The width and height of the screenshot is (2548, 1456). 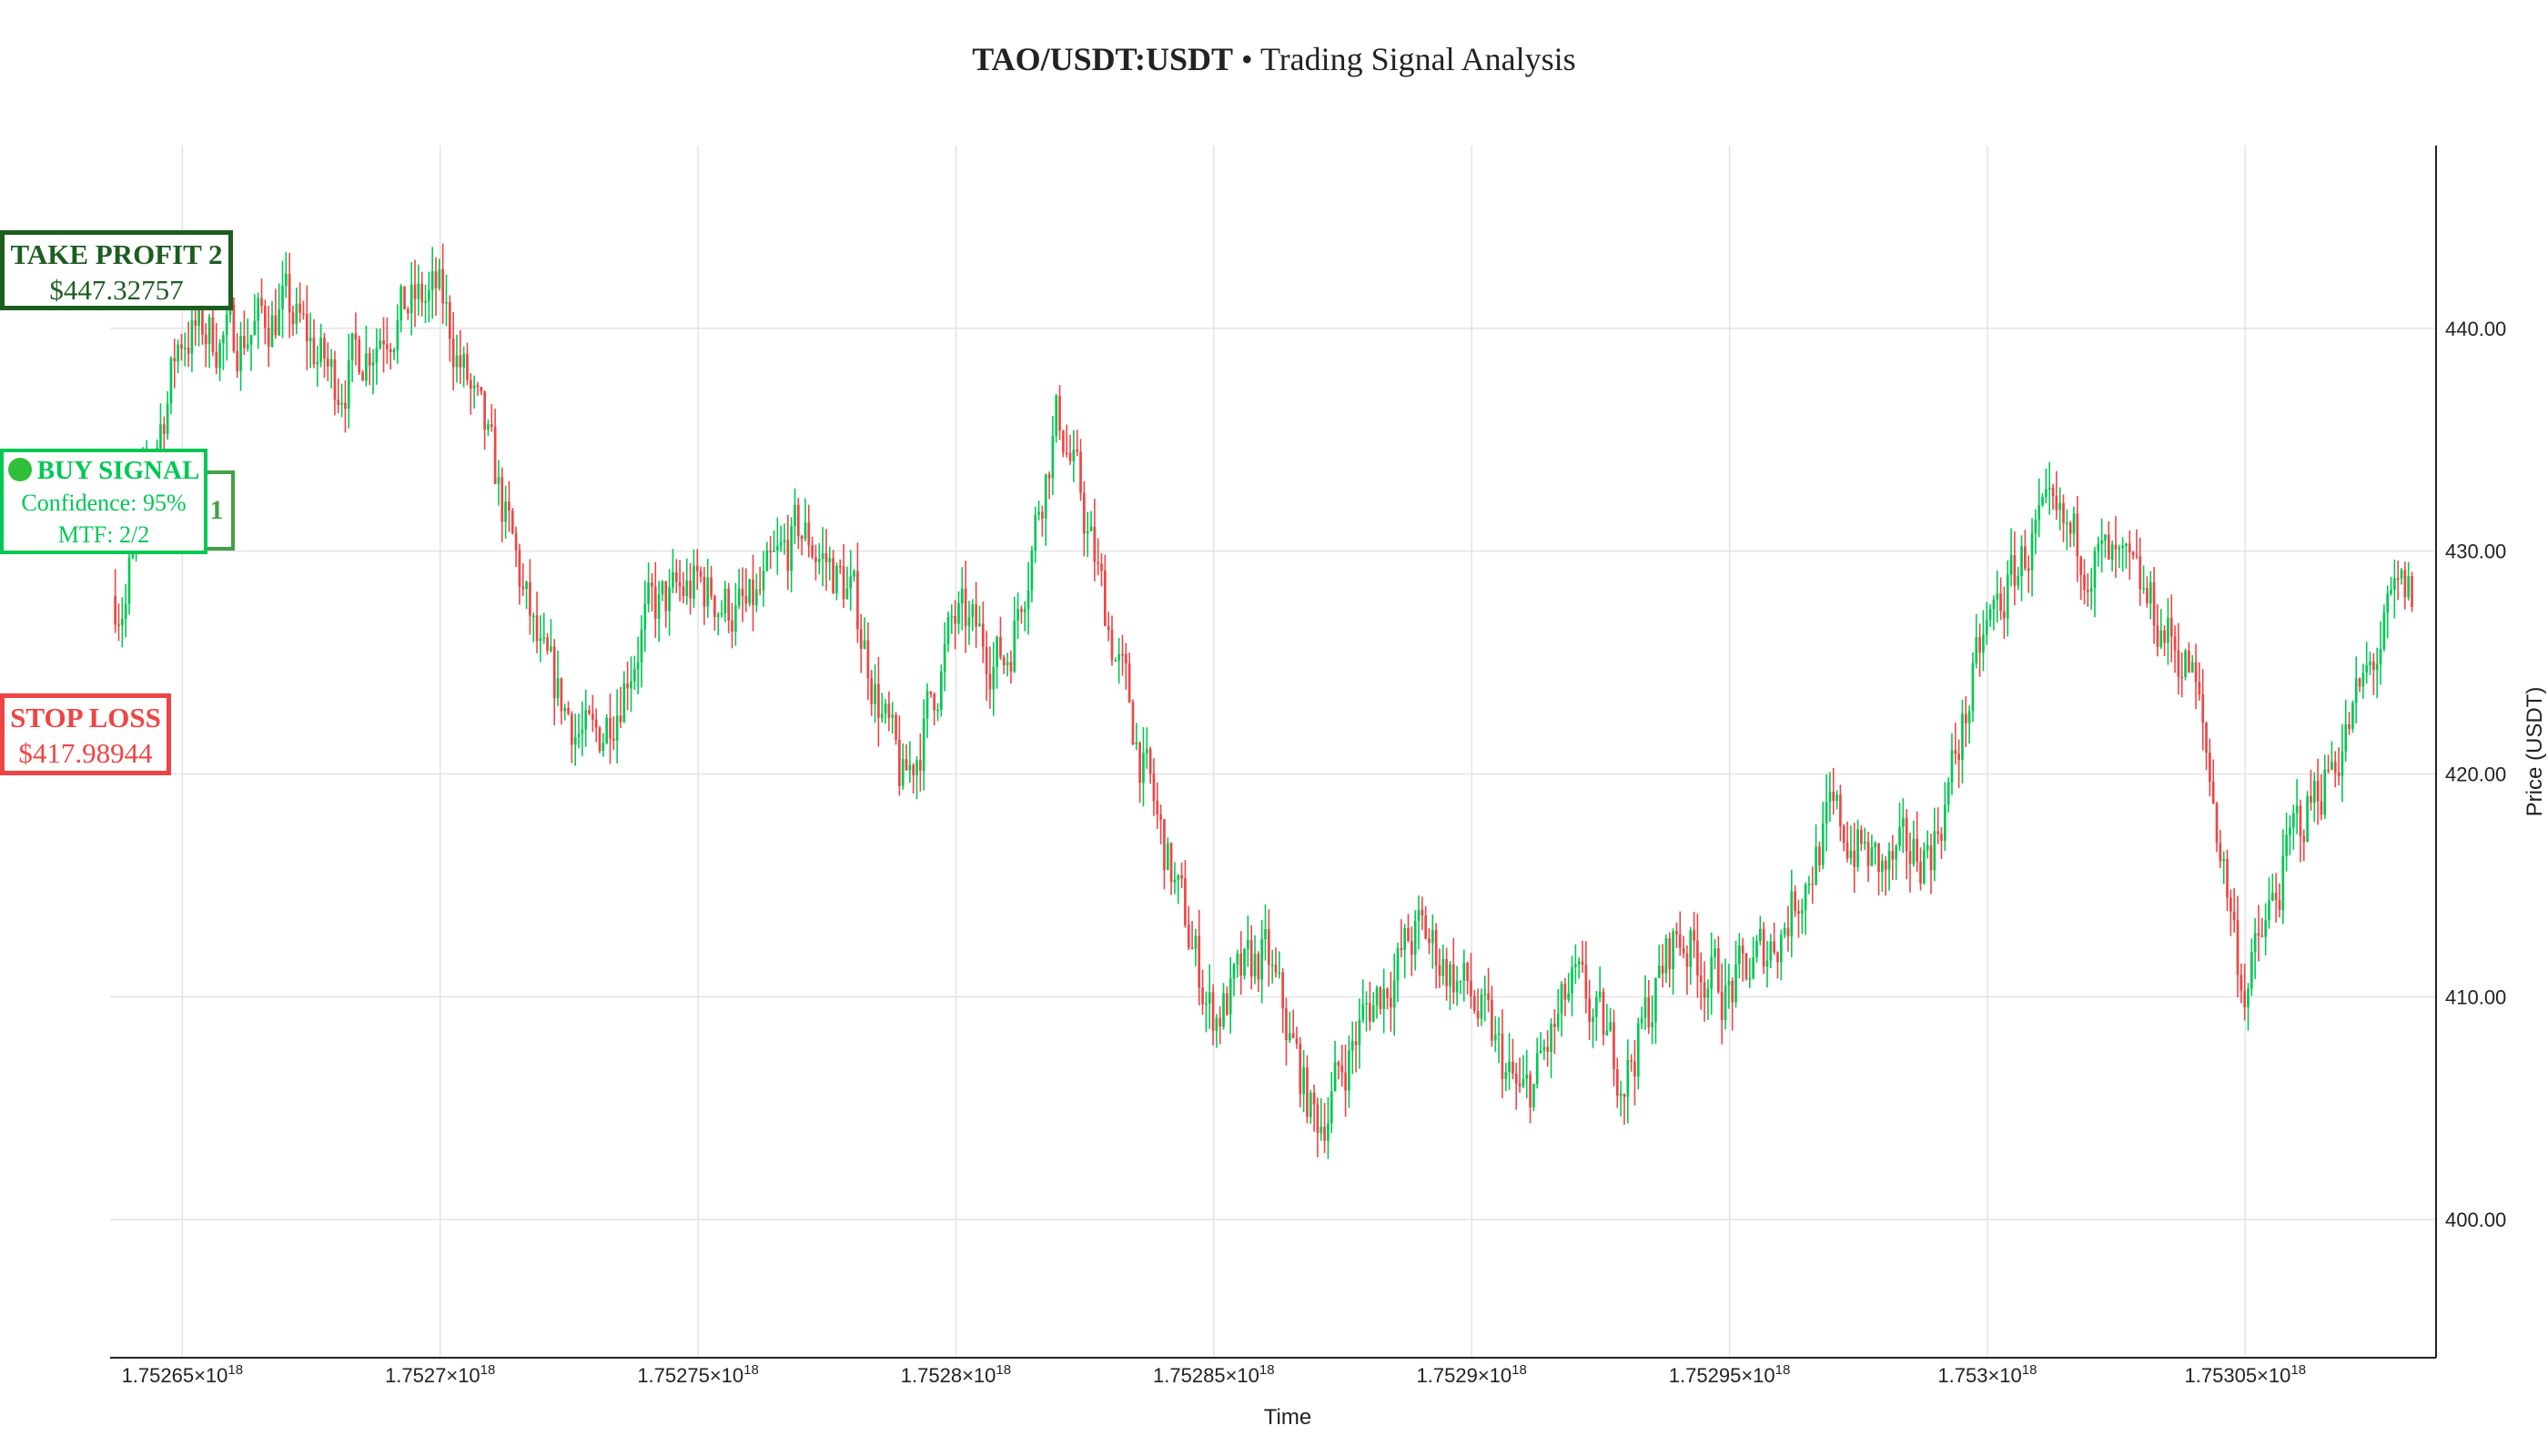 I want to click on x-tick-label: 1.75295×10¹⁸, so click(x=1730, y=1375).